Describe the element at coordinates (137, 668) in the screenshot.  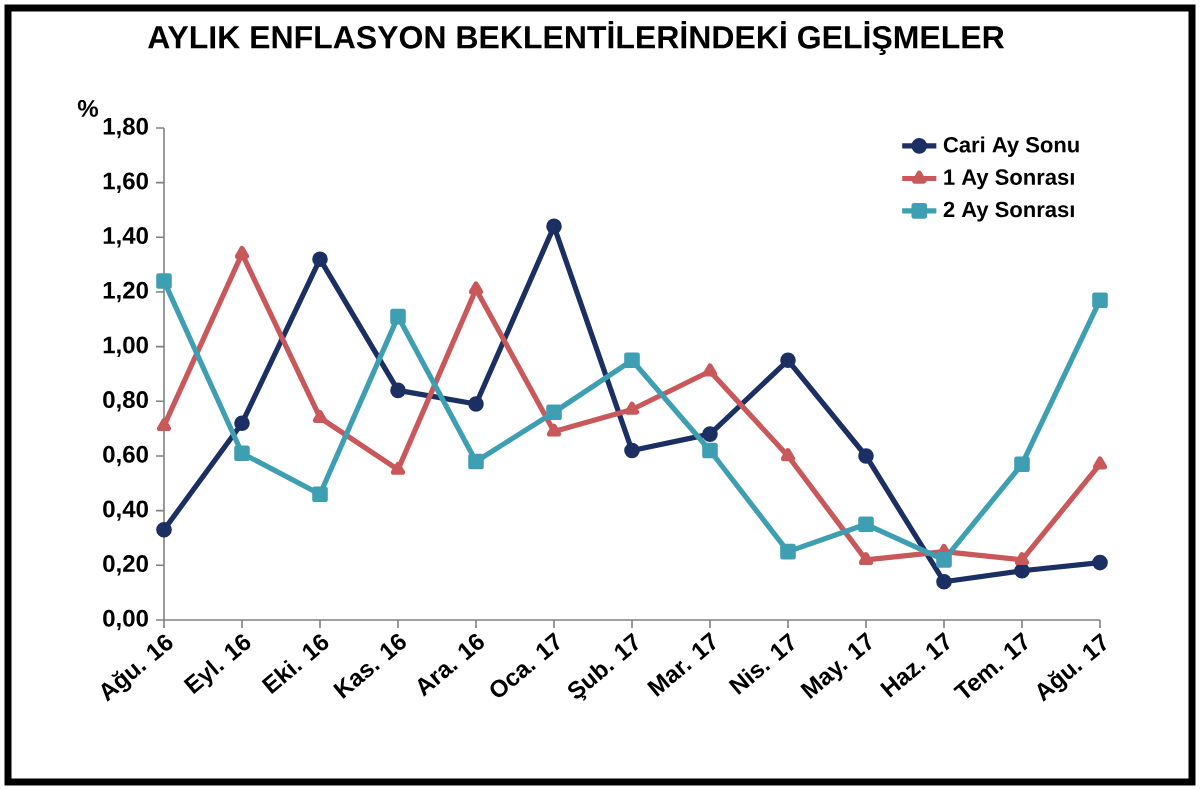
I see `x-tick-label: Ağu. 16` at that location.